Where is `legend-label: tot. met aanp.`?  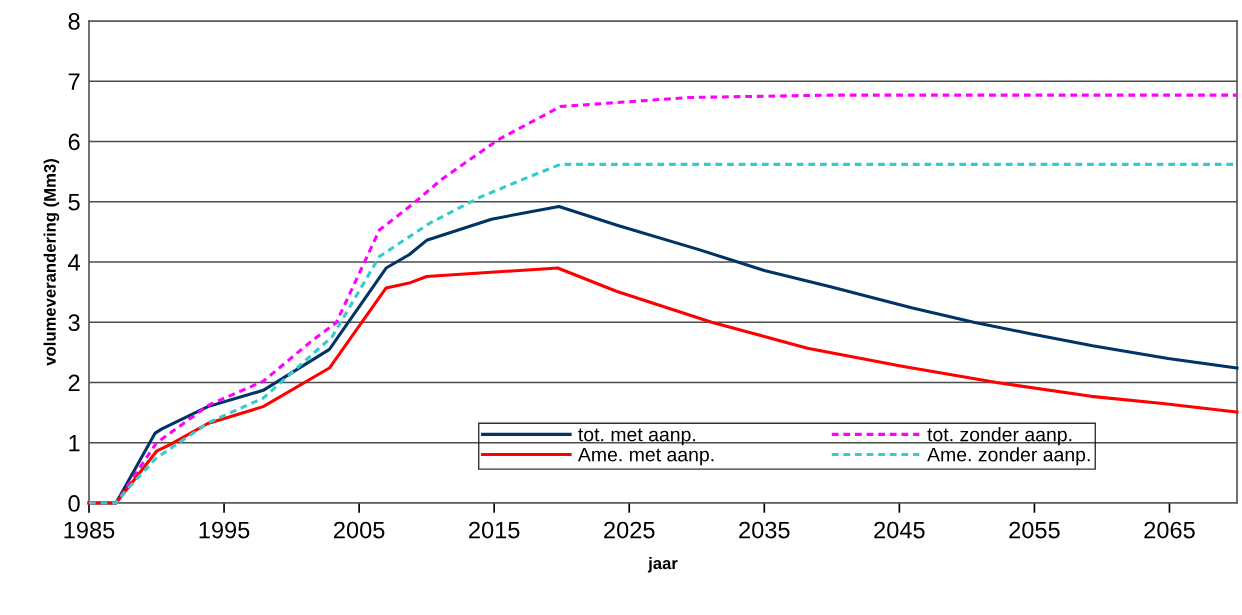
legend-label: tot. met aanp. is located at coordinates (637, 437).